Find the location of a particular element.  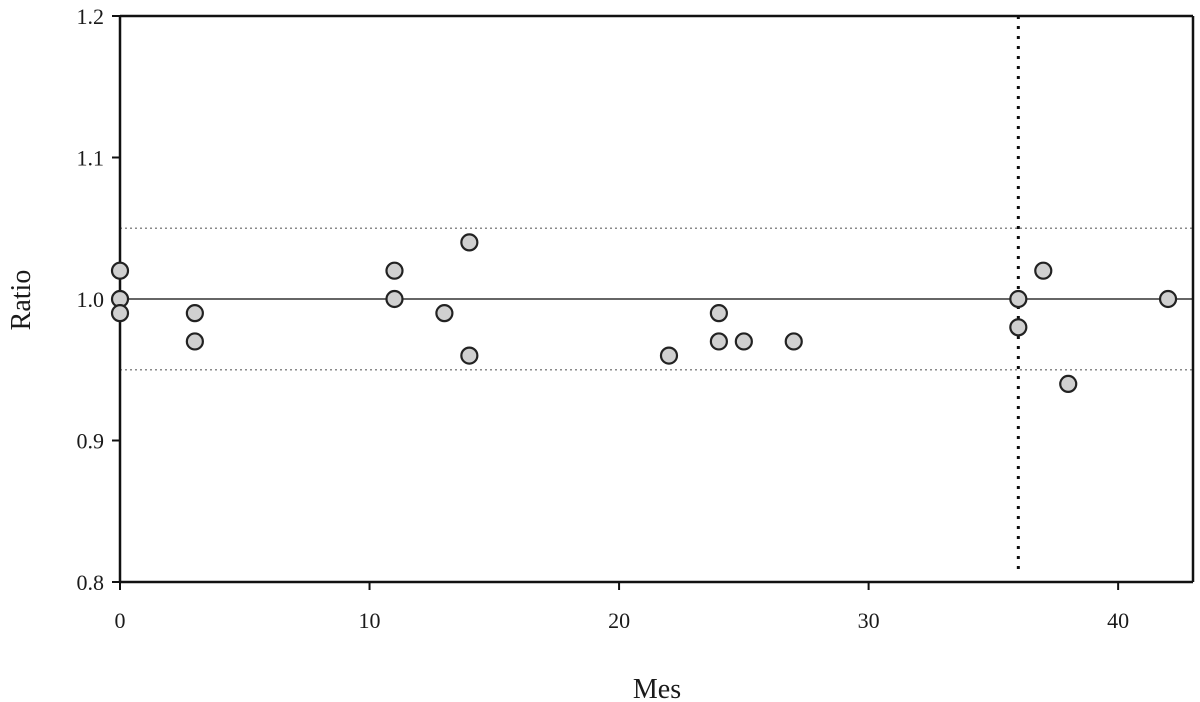

y-tick-label: 0.8 is located at coordinates (91, 582).